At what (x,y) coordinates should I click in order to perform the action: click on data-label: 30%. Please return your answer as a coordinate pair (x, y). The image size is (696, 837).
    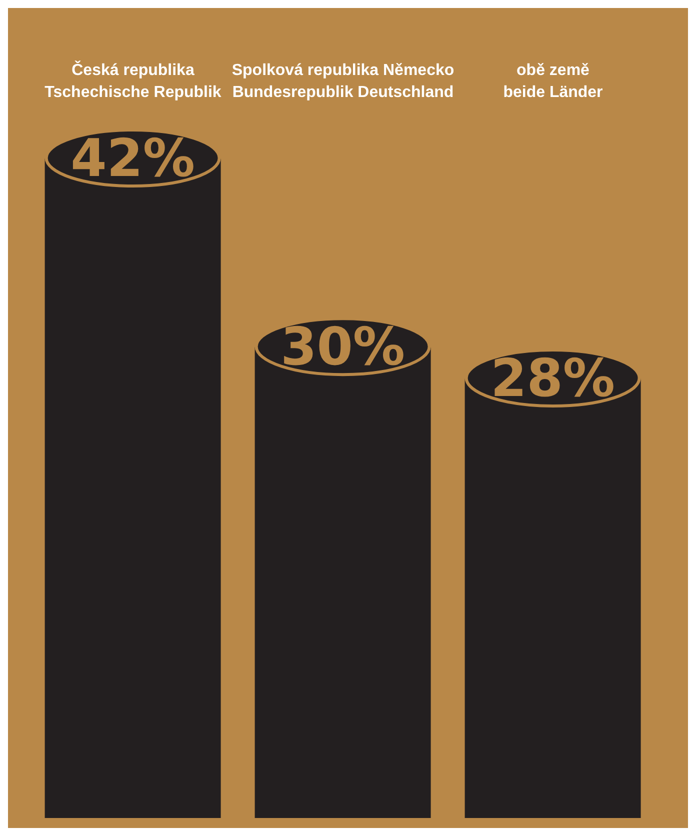
    Looking at the image, I should click on (343, 348).